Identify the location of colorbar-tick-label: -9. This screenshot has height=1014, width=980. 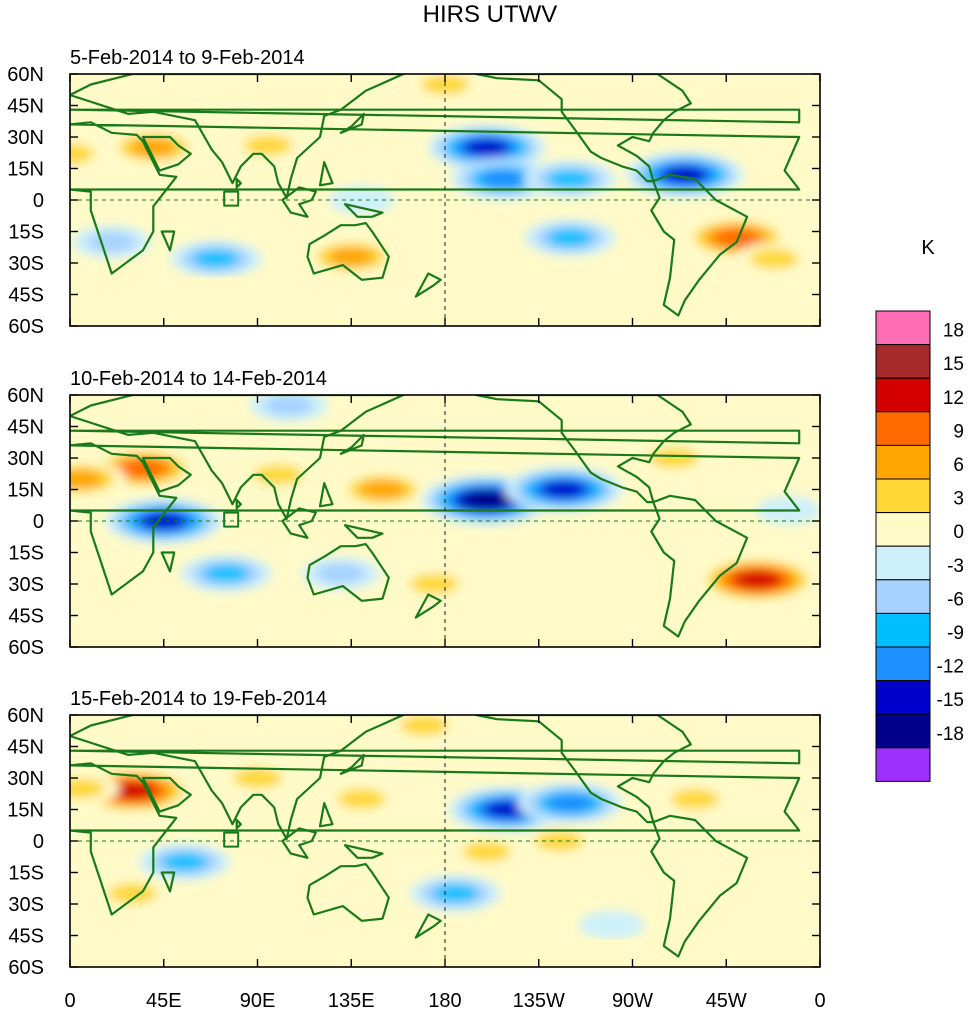
(955, 633).